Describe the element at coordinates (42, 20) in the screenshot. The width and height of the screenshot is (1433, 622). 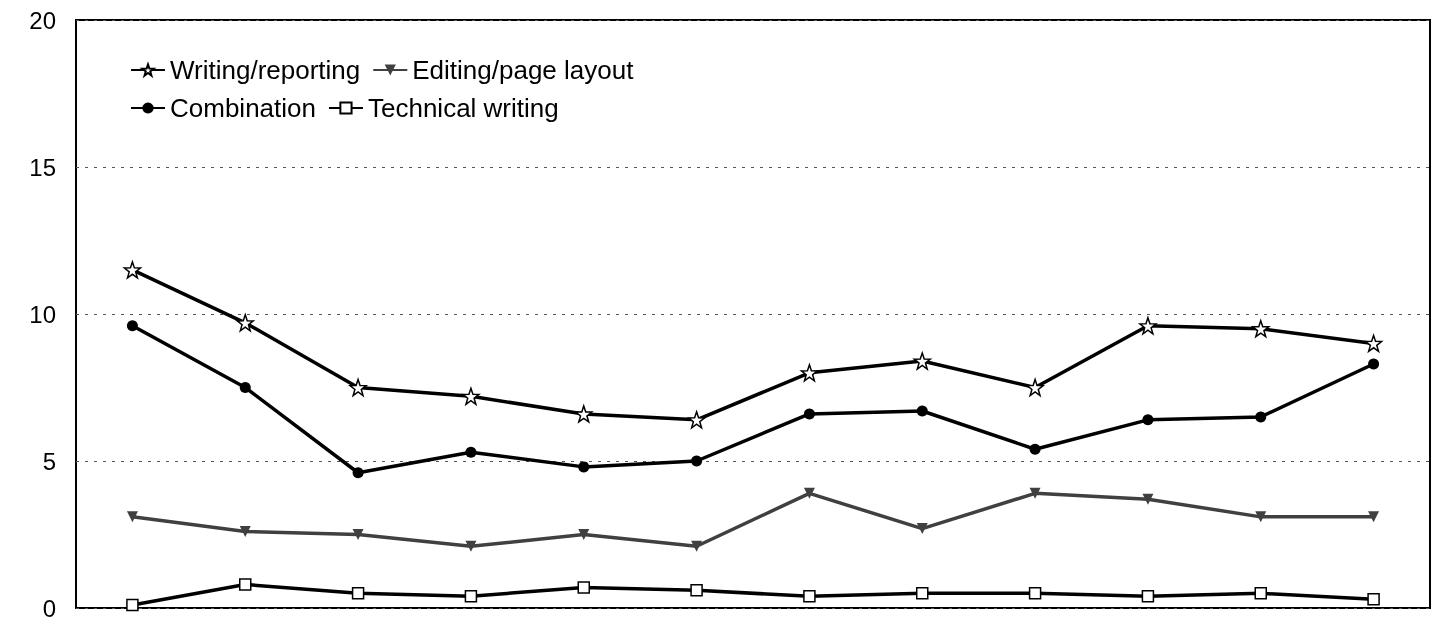
I see `y-tick-label: 20` at that location.